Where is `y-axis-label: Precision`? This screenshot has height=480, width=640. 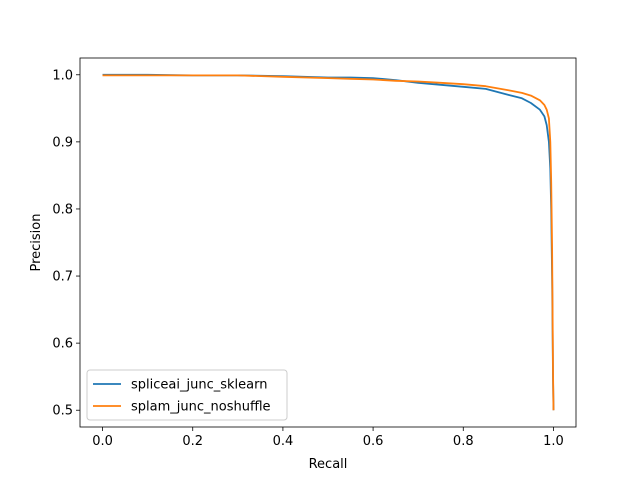
y-axis-label: Precision is located at coordinates (36, 242).